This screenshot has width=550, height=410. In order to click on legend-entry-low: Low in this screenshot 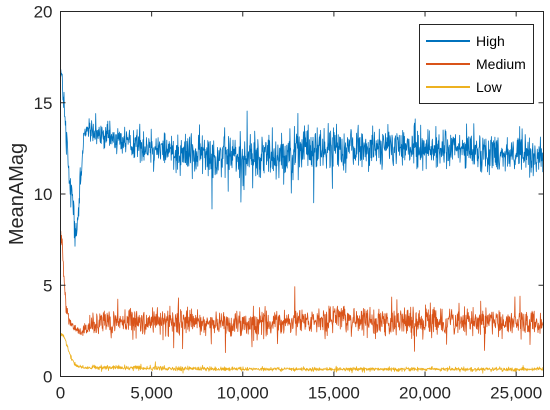, I will do `click(464, 87)`.